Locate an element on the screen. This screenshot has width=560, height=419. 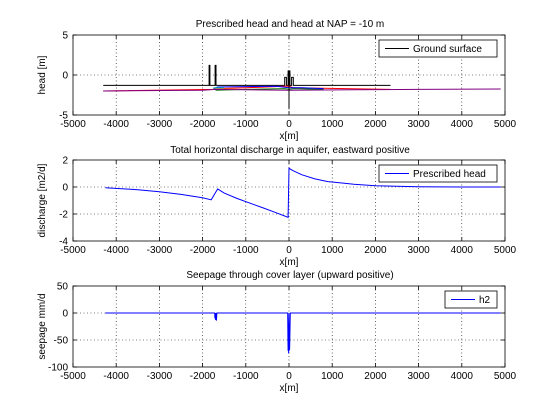
panel-head-xtick-label: -3000 is located at coordinates (160, 124).